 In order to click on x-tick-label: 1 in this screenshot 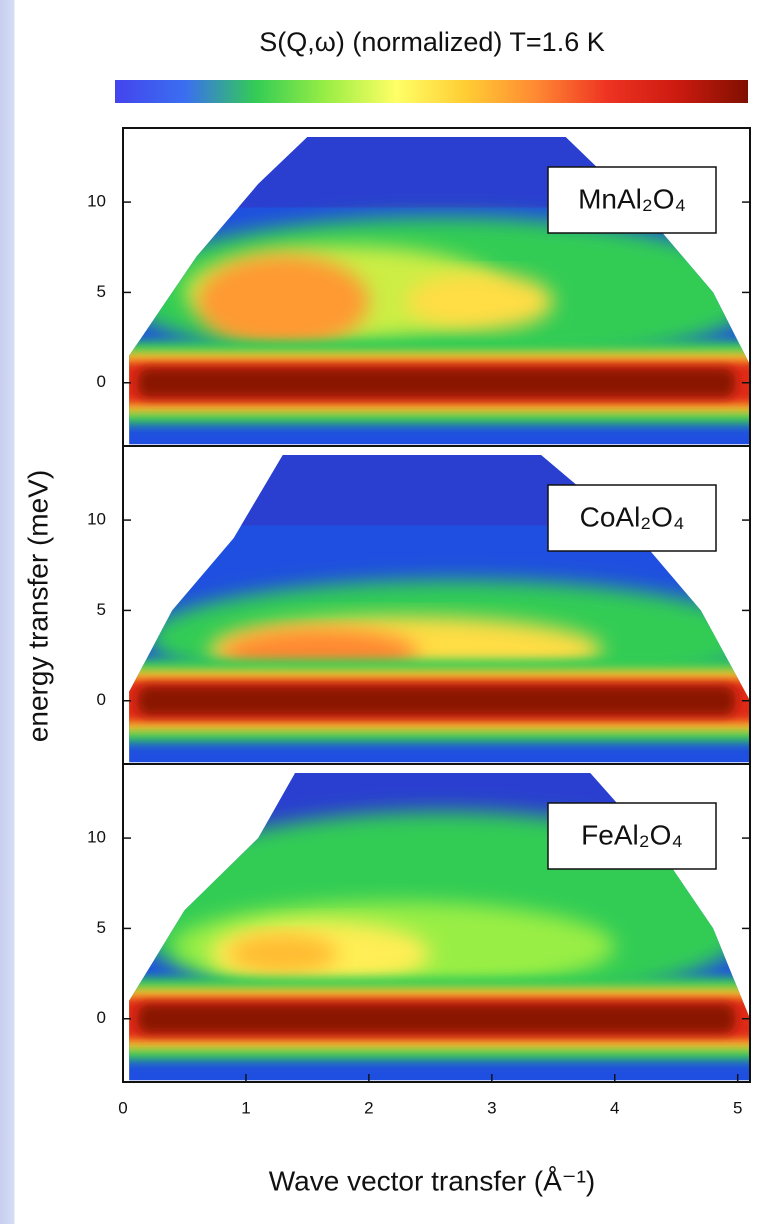, I will do `click(245, 1107)`.